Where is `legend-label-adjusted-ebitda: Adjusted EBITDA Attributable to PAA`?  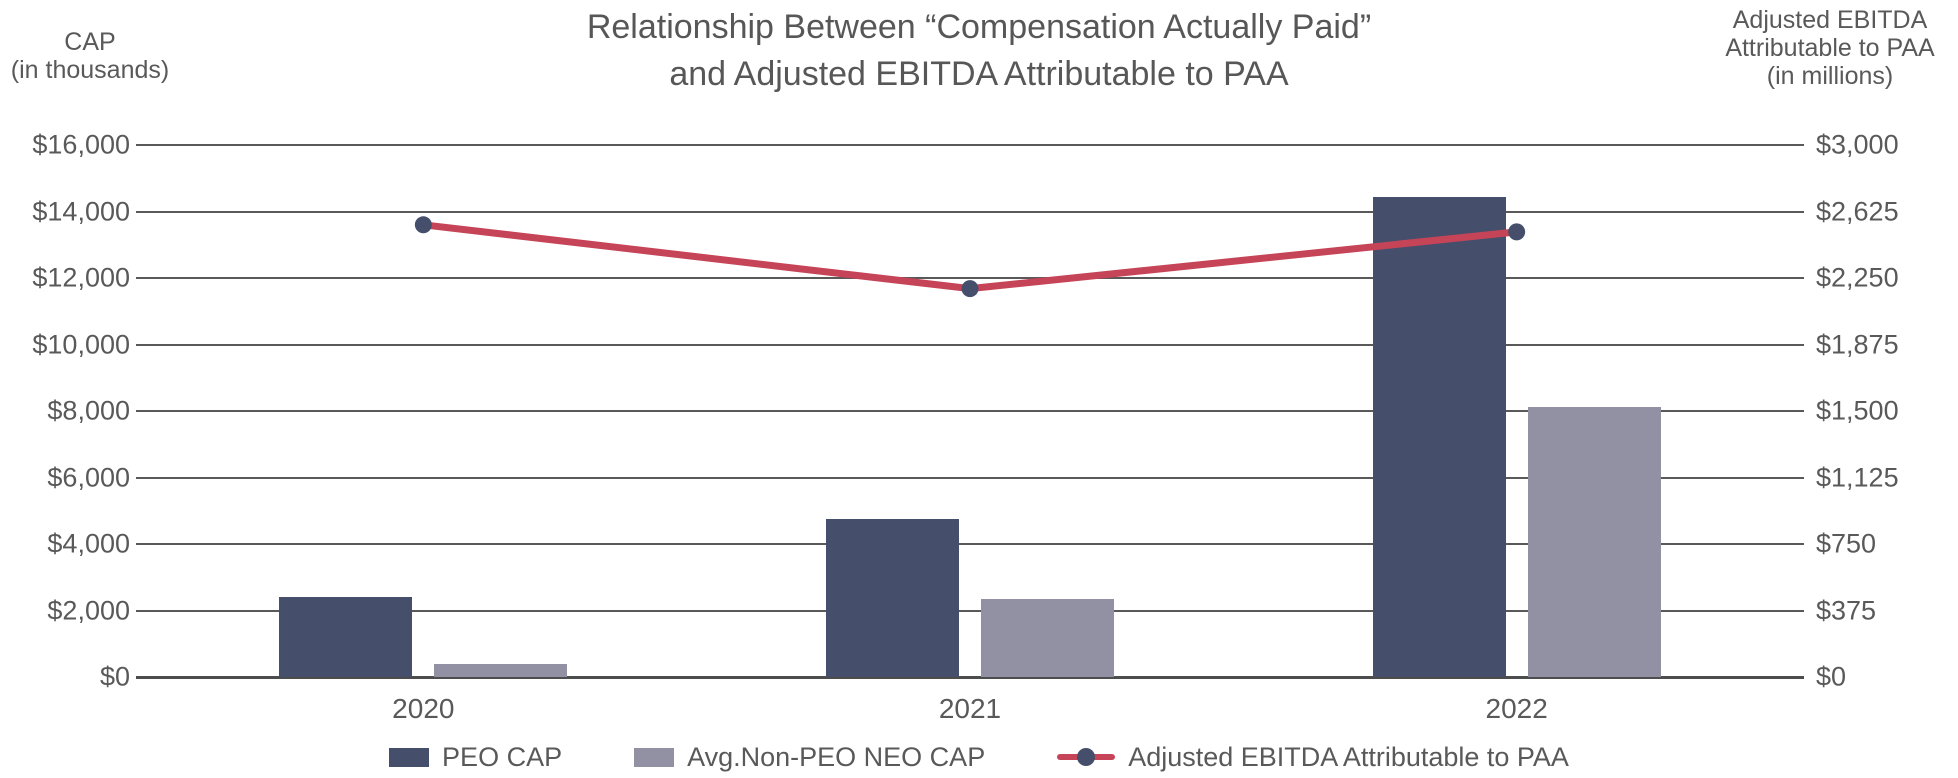 legend-label-adjusted-ebitda: Adjusted EBITDA Attributable to PAA is located at coordinates (1348, 756).